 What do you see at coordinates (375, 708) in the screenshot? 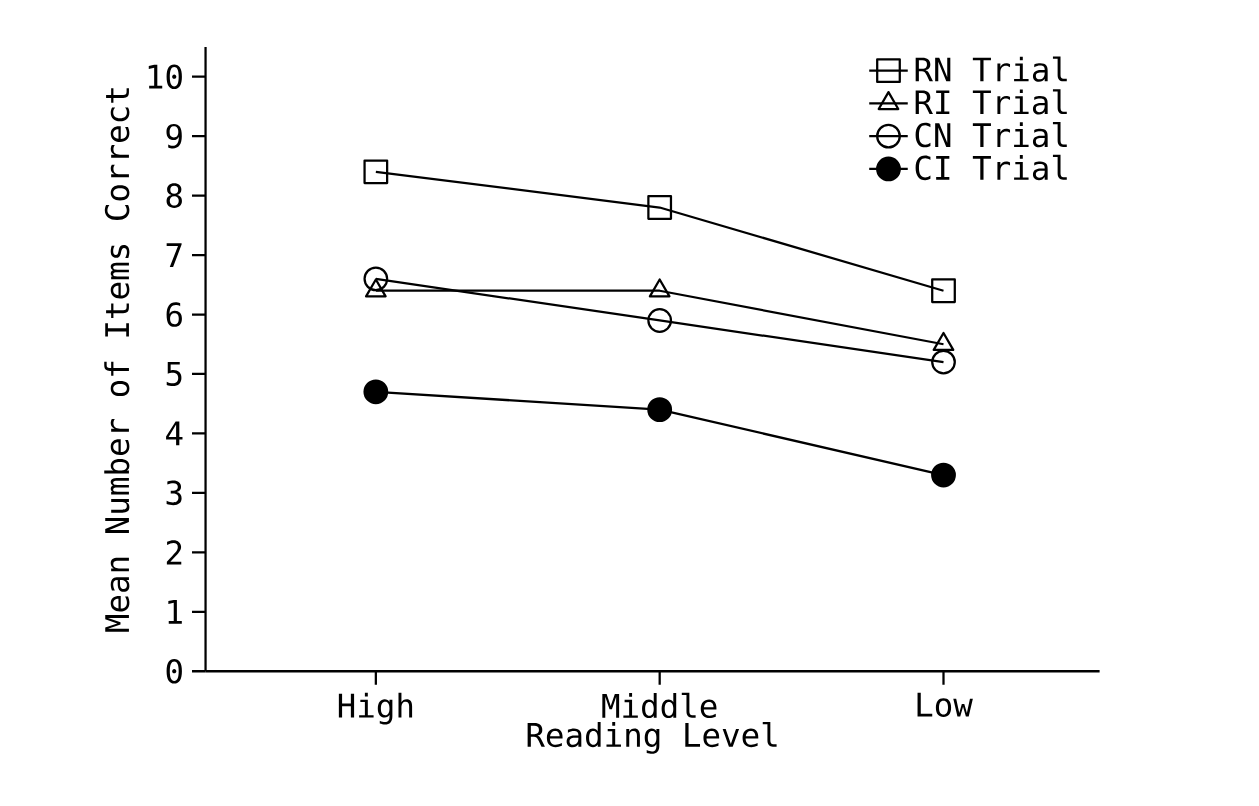
I see `x-tick-label: High` at bounding box center [375, 708].